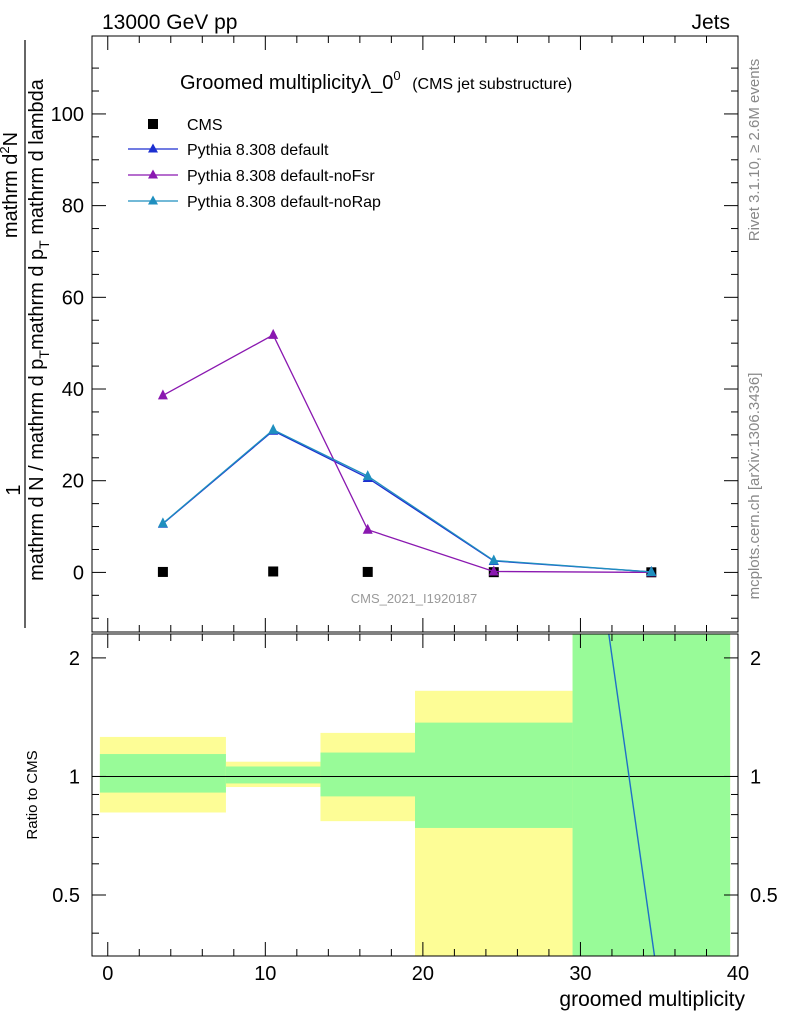 Image resolution: width=786 pixels, height=1029 pixels. I want to click on series-pythia-8-308-default-nofsr-line, so click(407, 454).